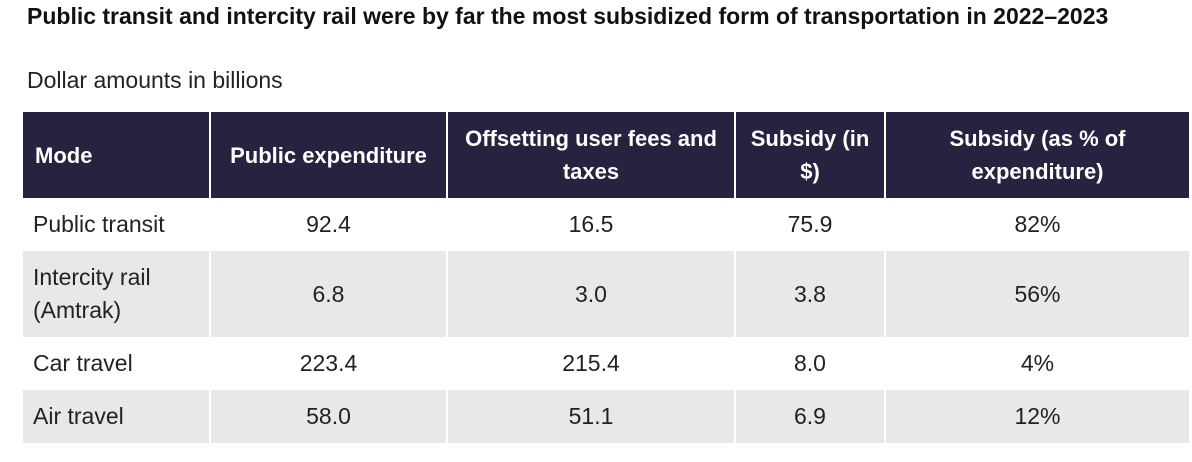 Image resolution: width=1192 pixels, height=462 pixels. I want to click on cell-subsidy-dollars: 75.9, so click(810, 224).